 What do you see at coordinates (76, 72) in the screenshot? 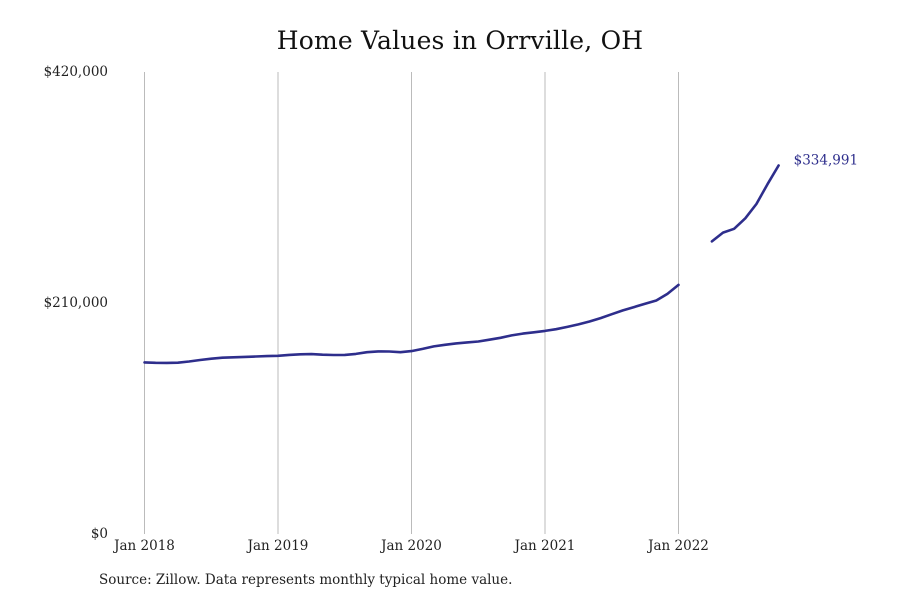
I see `y-tick-label: $420,000` at bounding box center [76, 72].